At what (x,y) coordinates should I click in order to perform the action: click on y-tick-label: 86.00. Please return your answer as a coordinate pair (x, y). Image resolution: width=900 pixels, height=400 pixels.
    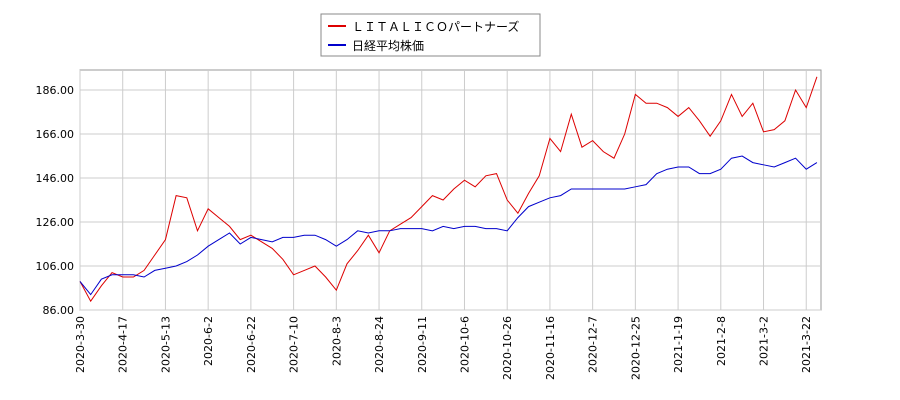
    Looking at the image, I should click on (59, 310).